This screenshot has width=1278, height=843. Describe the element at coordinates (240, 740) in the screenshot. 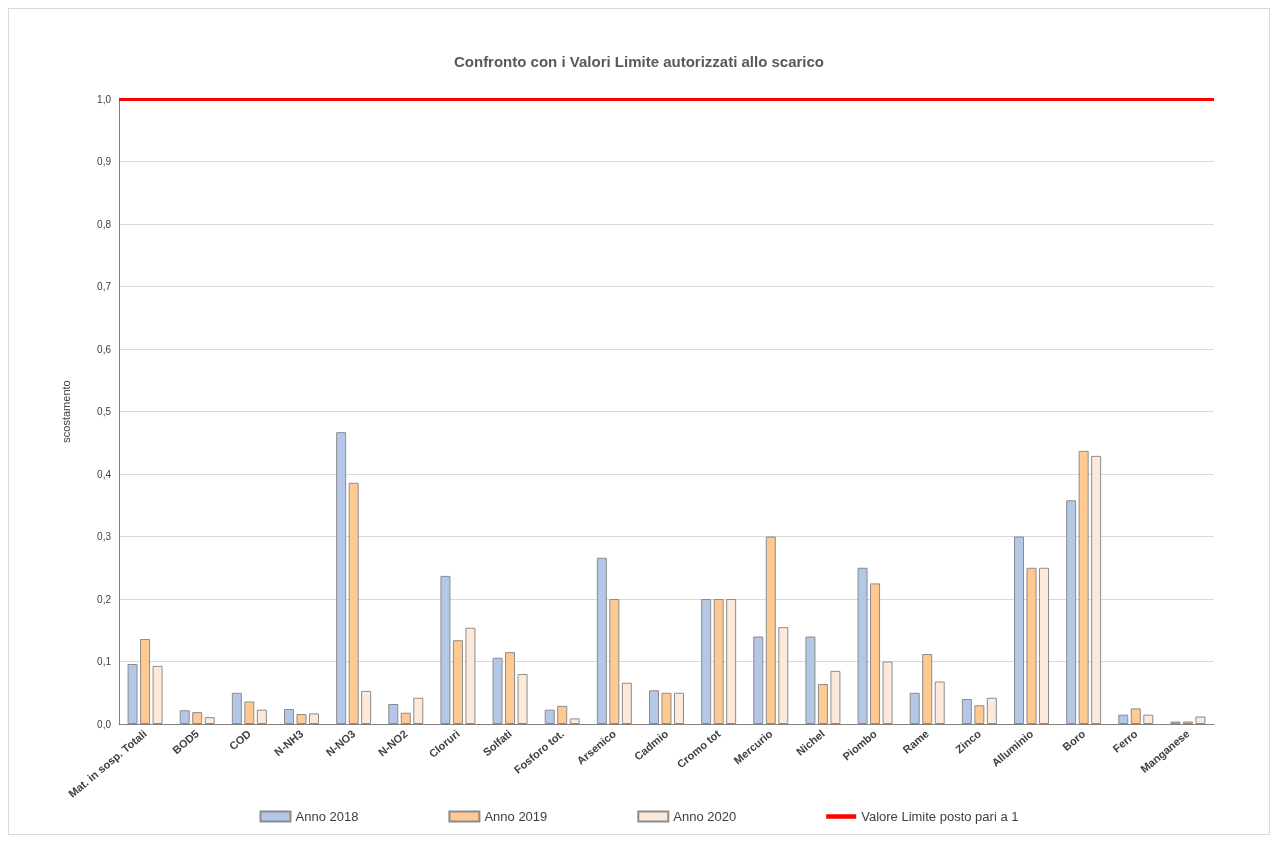

I see `x-tick-label: COD` at that location.